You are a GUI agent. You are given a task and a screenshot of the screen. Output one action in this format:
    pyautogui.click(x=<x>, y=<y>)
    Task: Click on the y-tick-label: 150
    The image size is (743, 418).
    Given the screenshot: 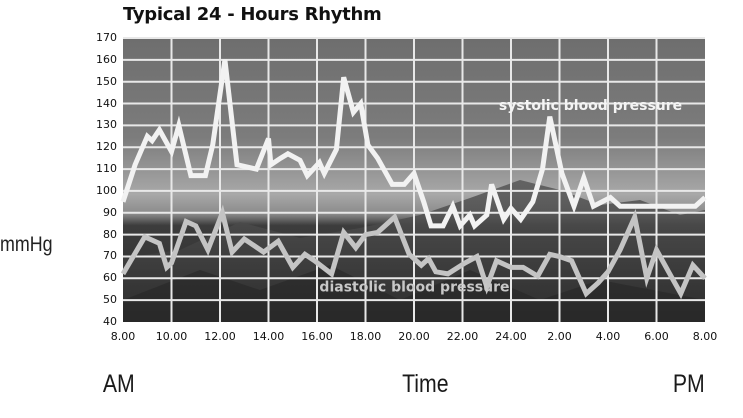 What is the action you would take?
    pyautogui.click(x=106, y=81)
    